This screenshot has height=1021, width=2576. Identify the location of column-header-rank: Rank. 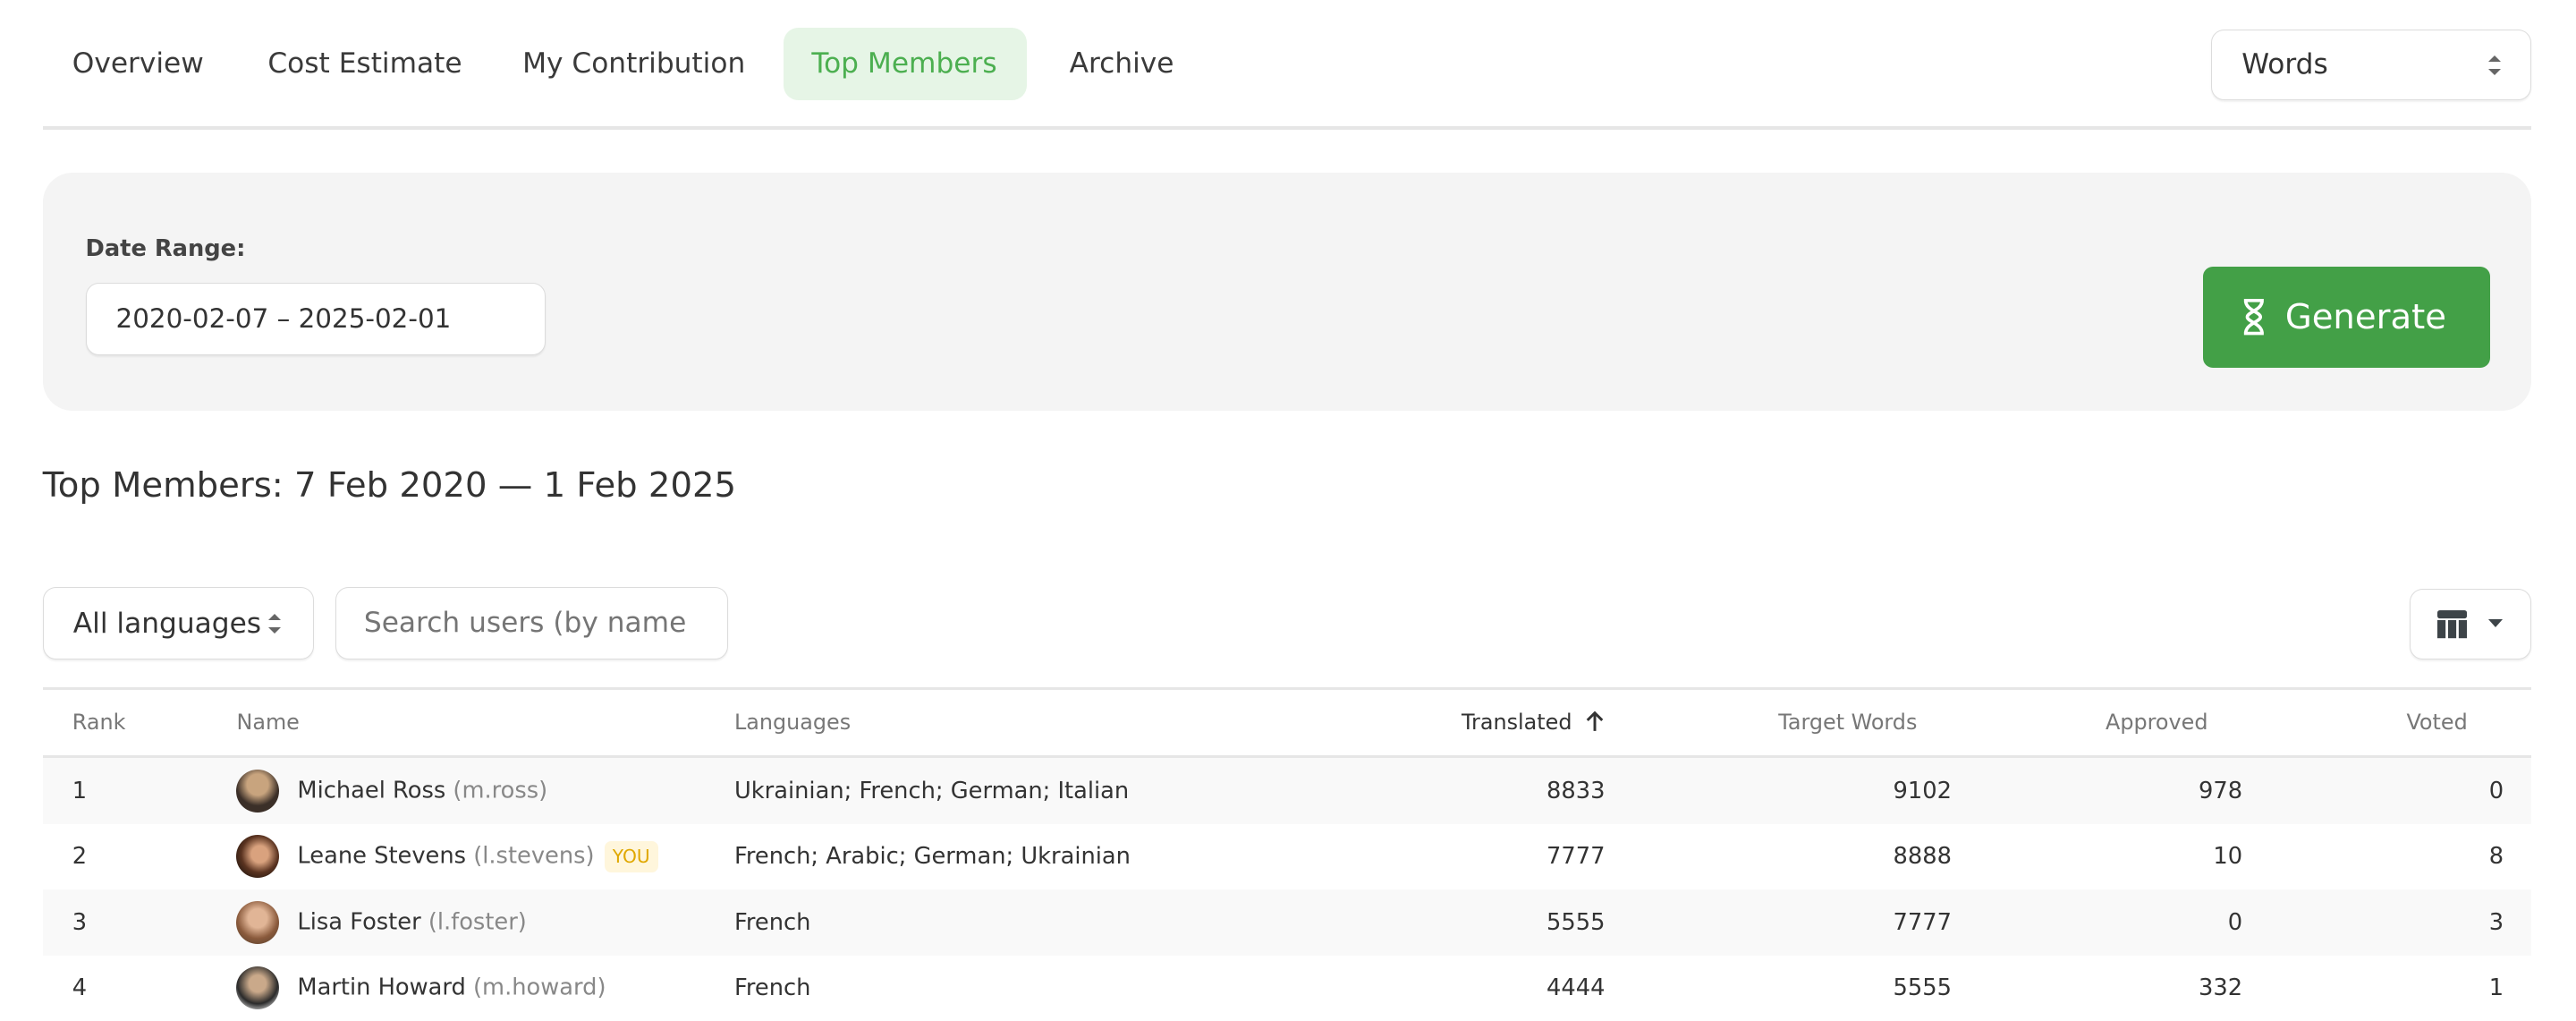
(139, 722).